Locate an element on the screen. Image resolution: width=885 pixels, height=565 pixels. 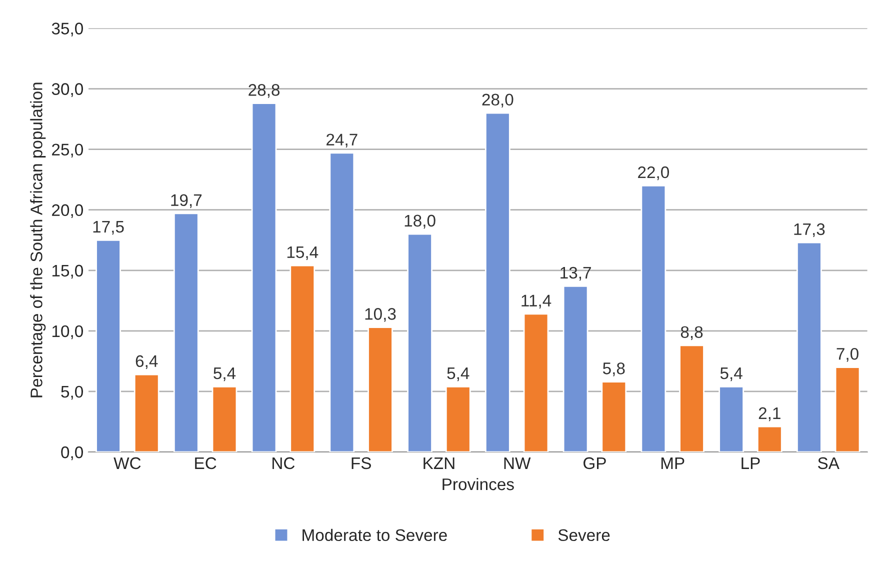
y-axis-title: Percentage of the South African population is located at coordinates (38, 240).